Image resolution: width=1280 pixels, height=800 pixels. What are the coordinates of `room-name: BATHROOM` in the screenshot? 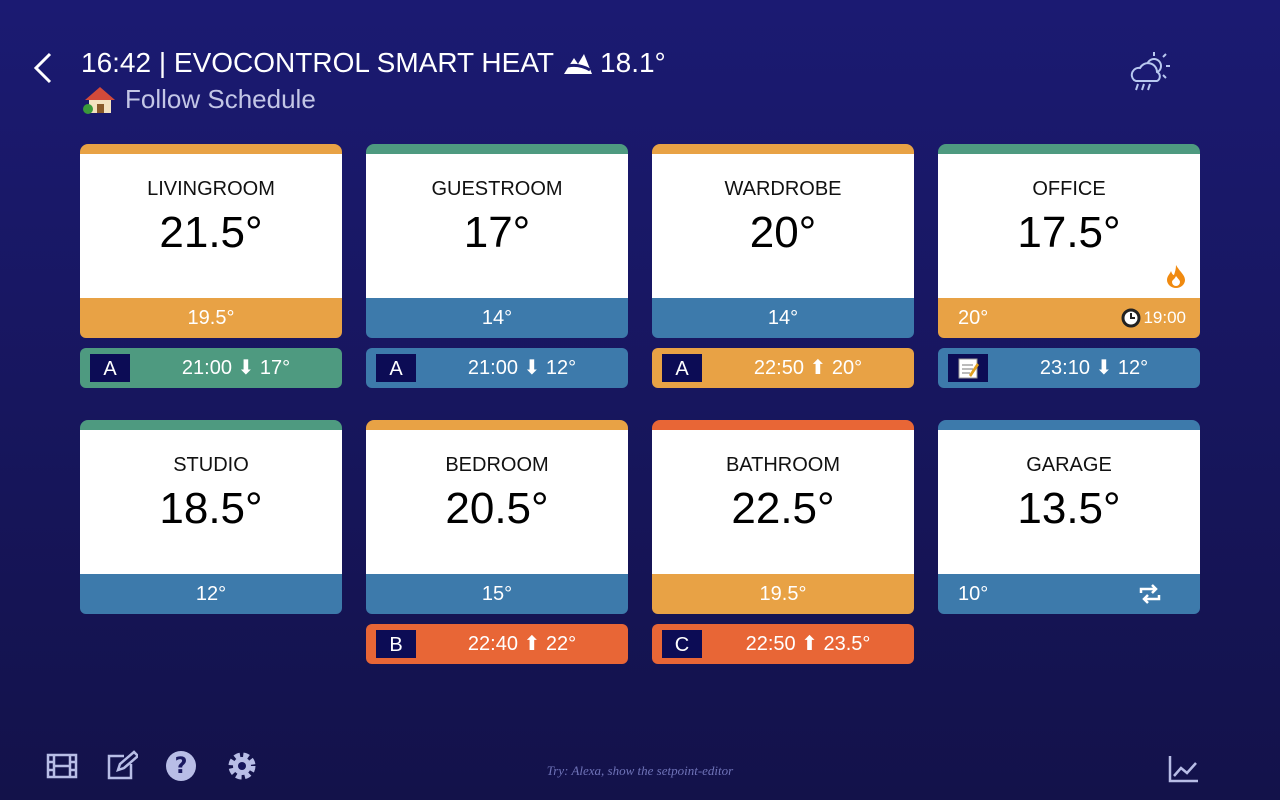 It's located at (783, 465).